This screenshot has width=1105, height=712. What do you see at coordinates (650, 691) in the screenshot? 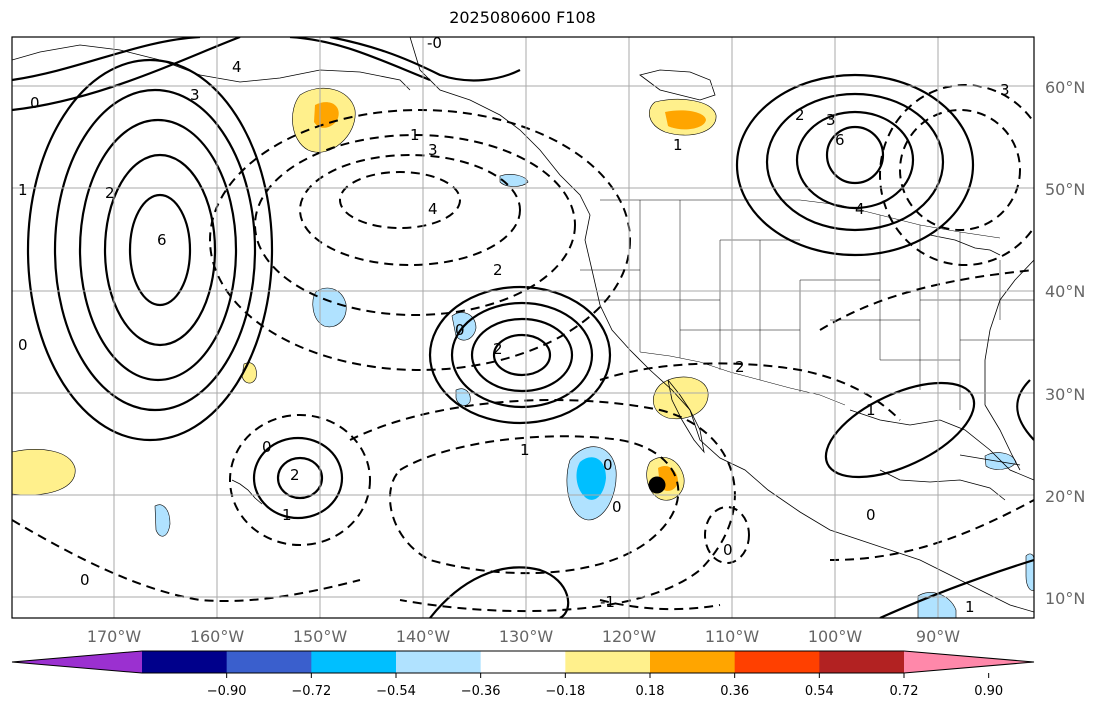
I see `colorbar-tick-label: 0.18` at bounding box center [650, 691].